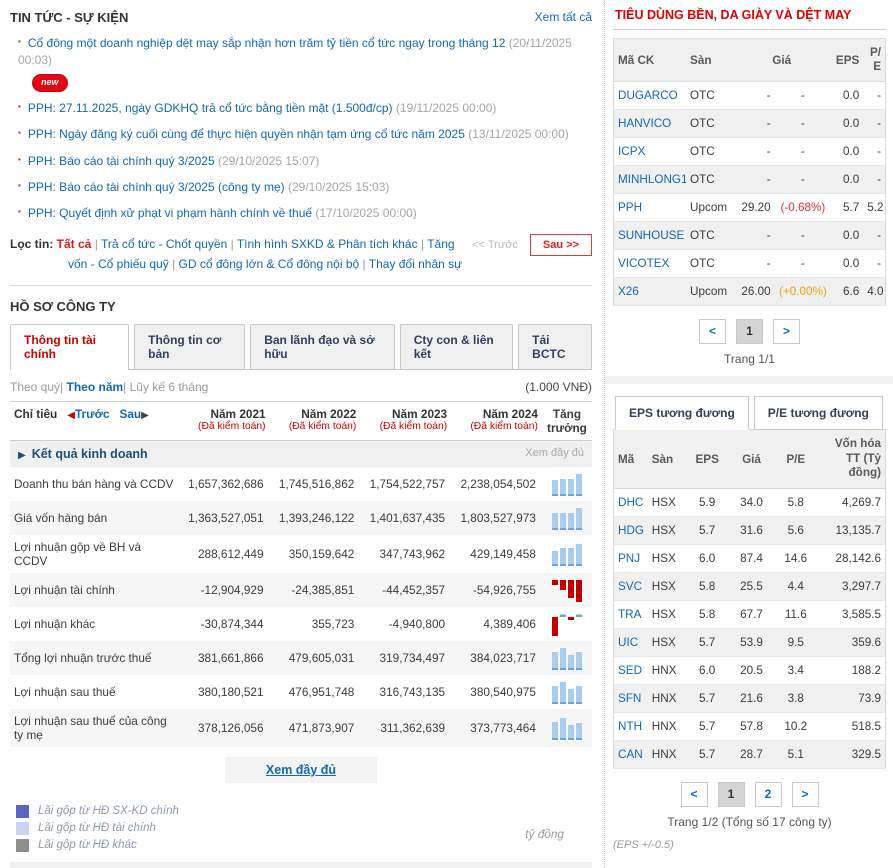 The width and height of the screenshot is (893, 868). What do you see at coordinates (707, 586) in the screenshot?
I see `eps-cell: 5.8` at bounding box center [707, 586].